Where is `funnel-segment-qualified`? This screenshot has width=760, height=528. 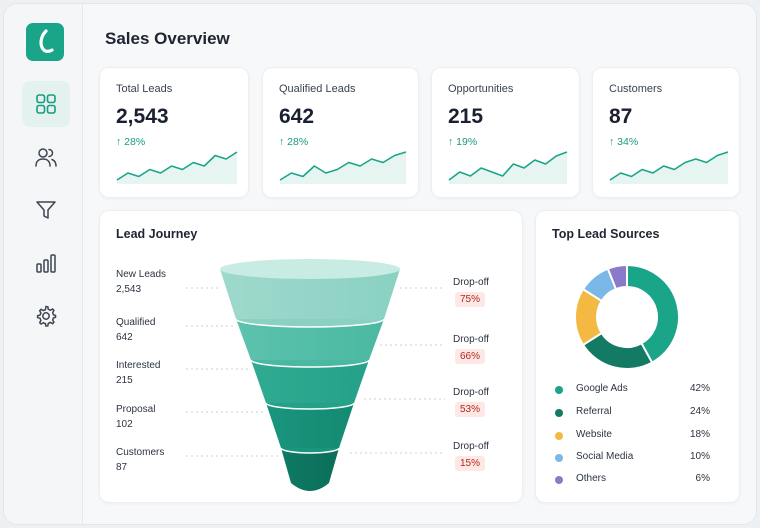 funnel-segment-qualified is located at coordinates (310, 339).